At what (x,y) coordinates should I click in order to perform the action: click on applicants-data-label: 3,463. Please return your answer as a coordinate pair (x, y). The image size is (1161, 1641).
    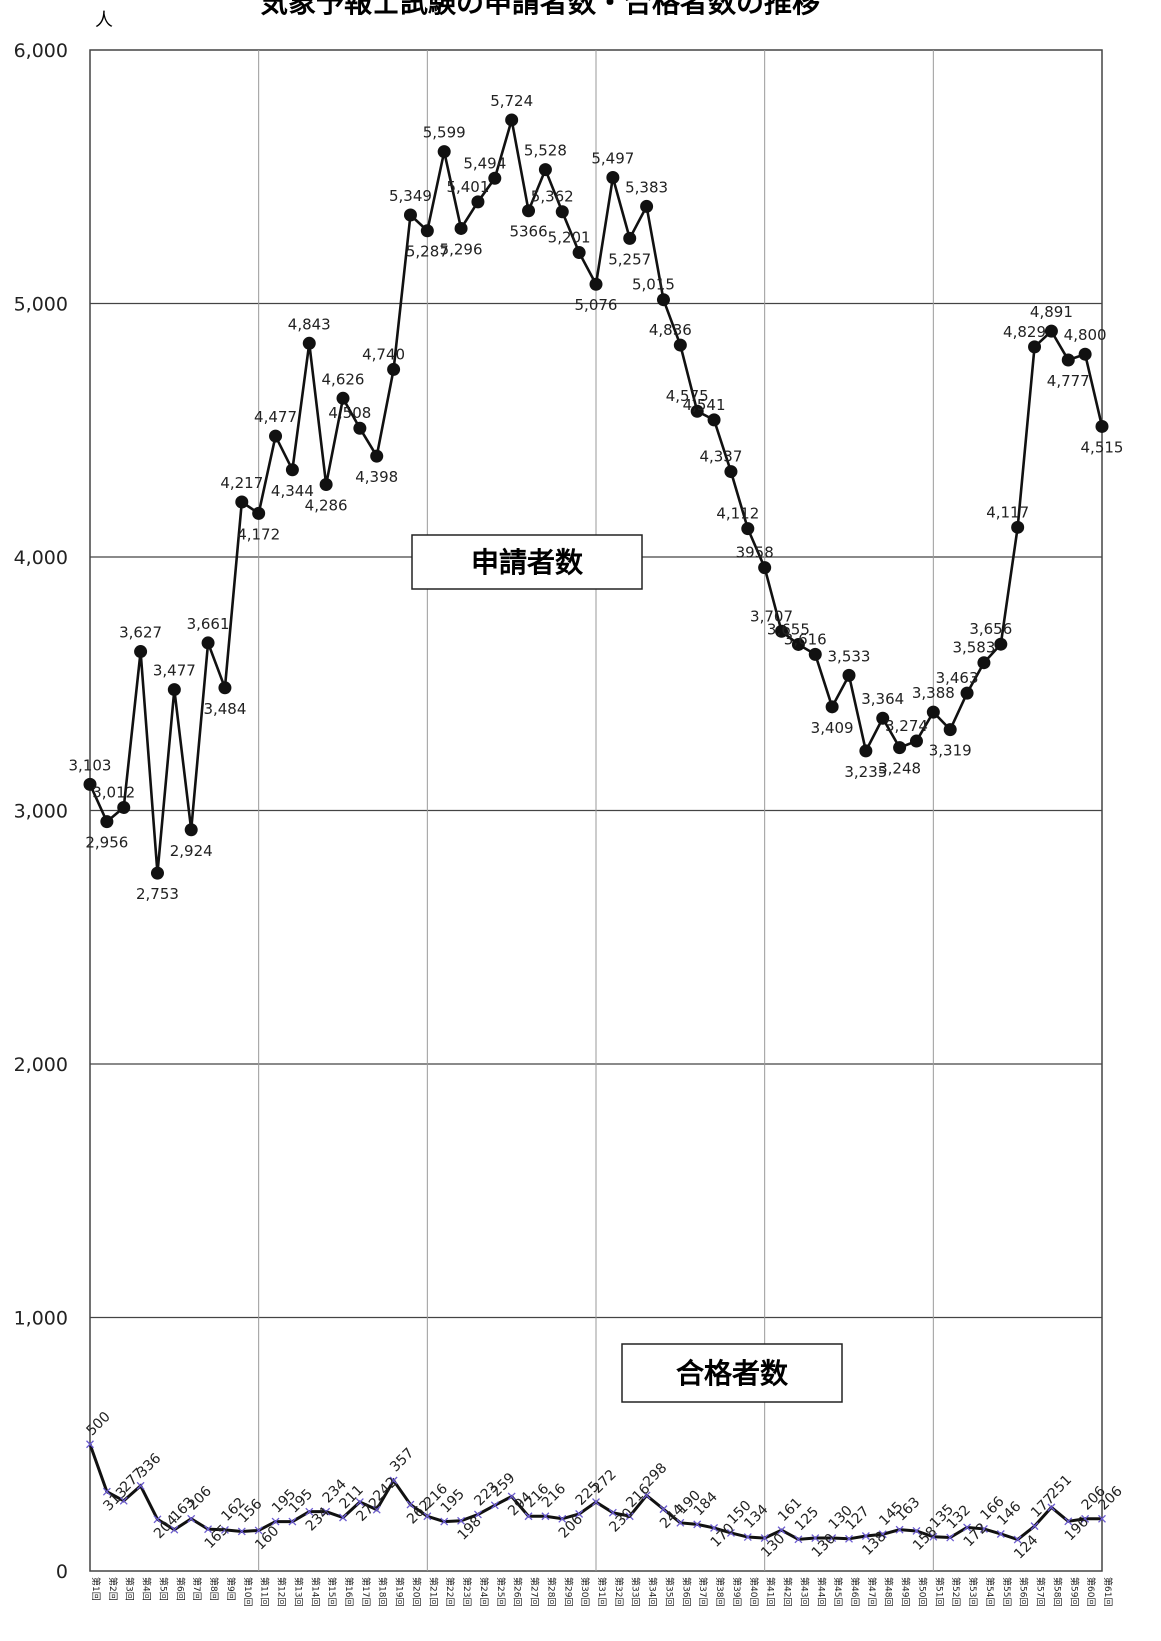
    Looking at the image, I should click on (957, 678).